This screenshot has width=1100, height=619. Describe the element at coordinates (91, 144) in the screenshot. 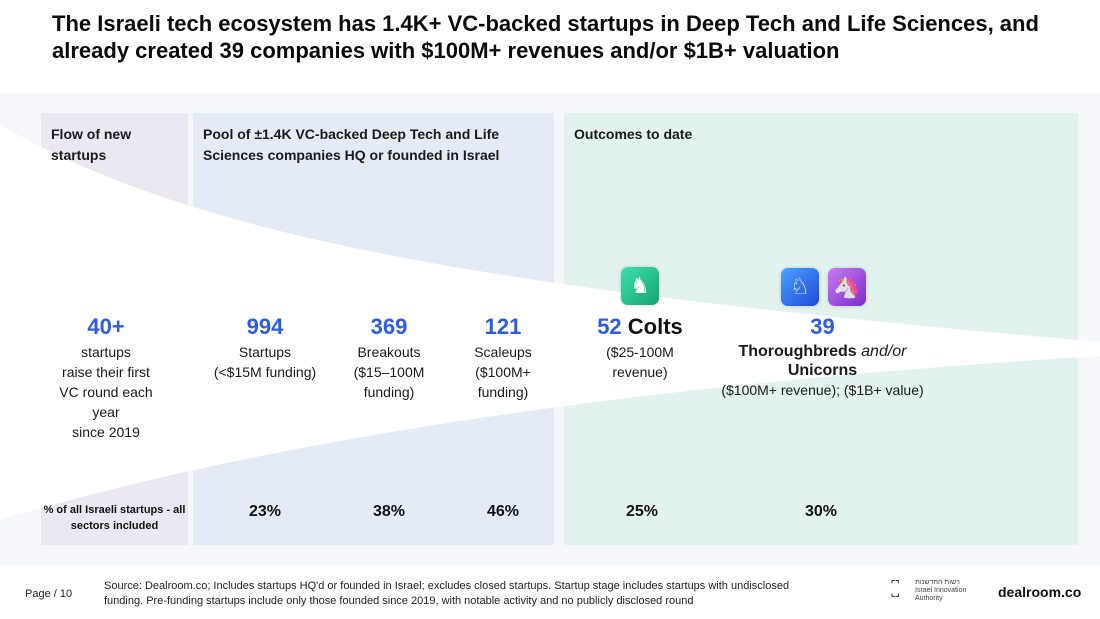

I see `flow-header: Flow of new startups` at that location.